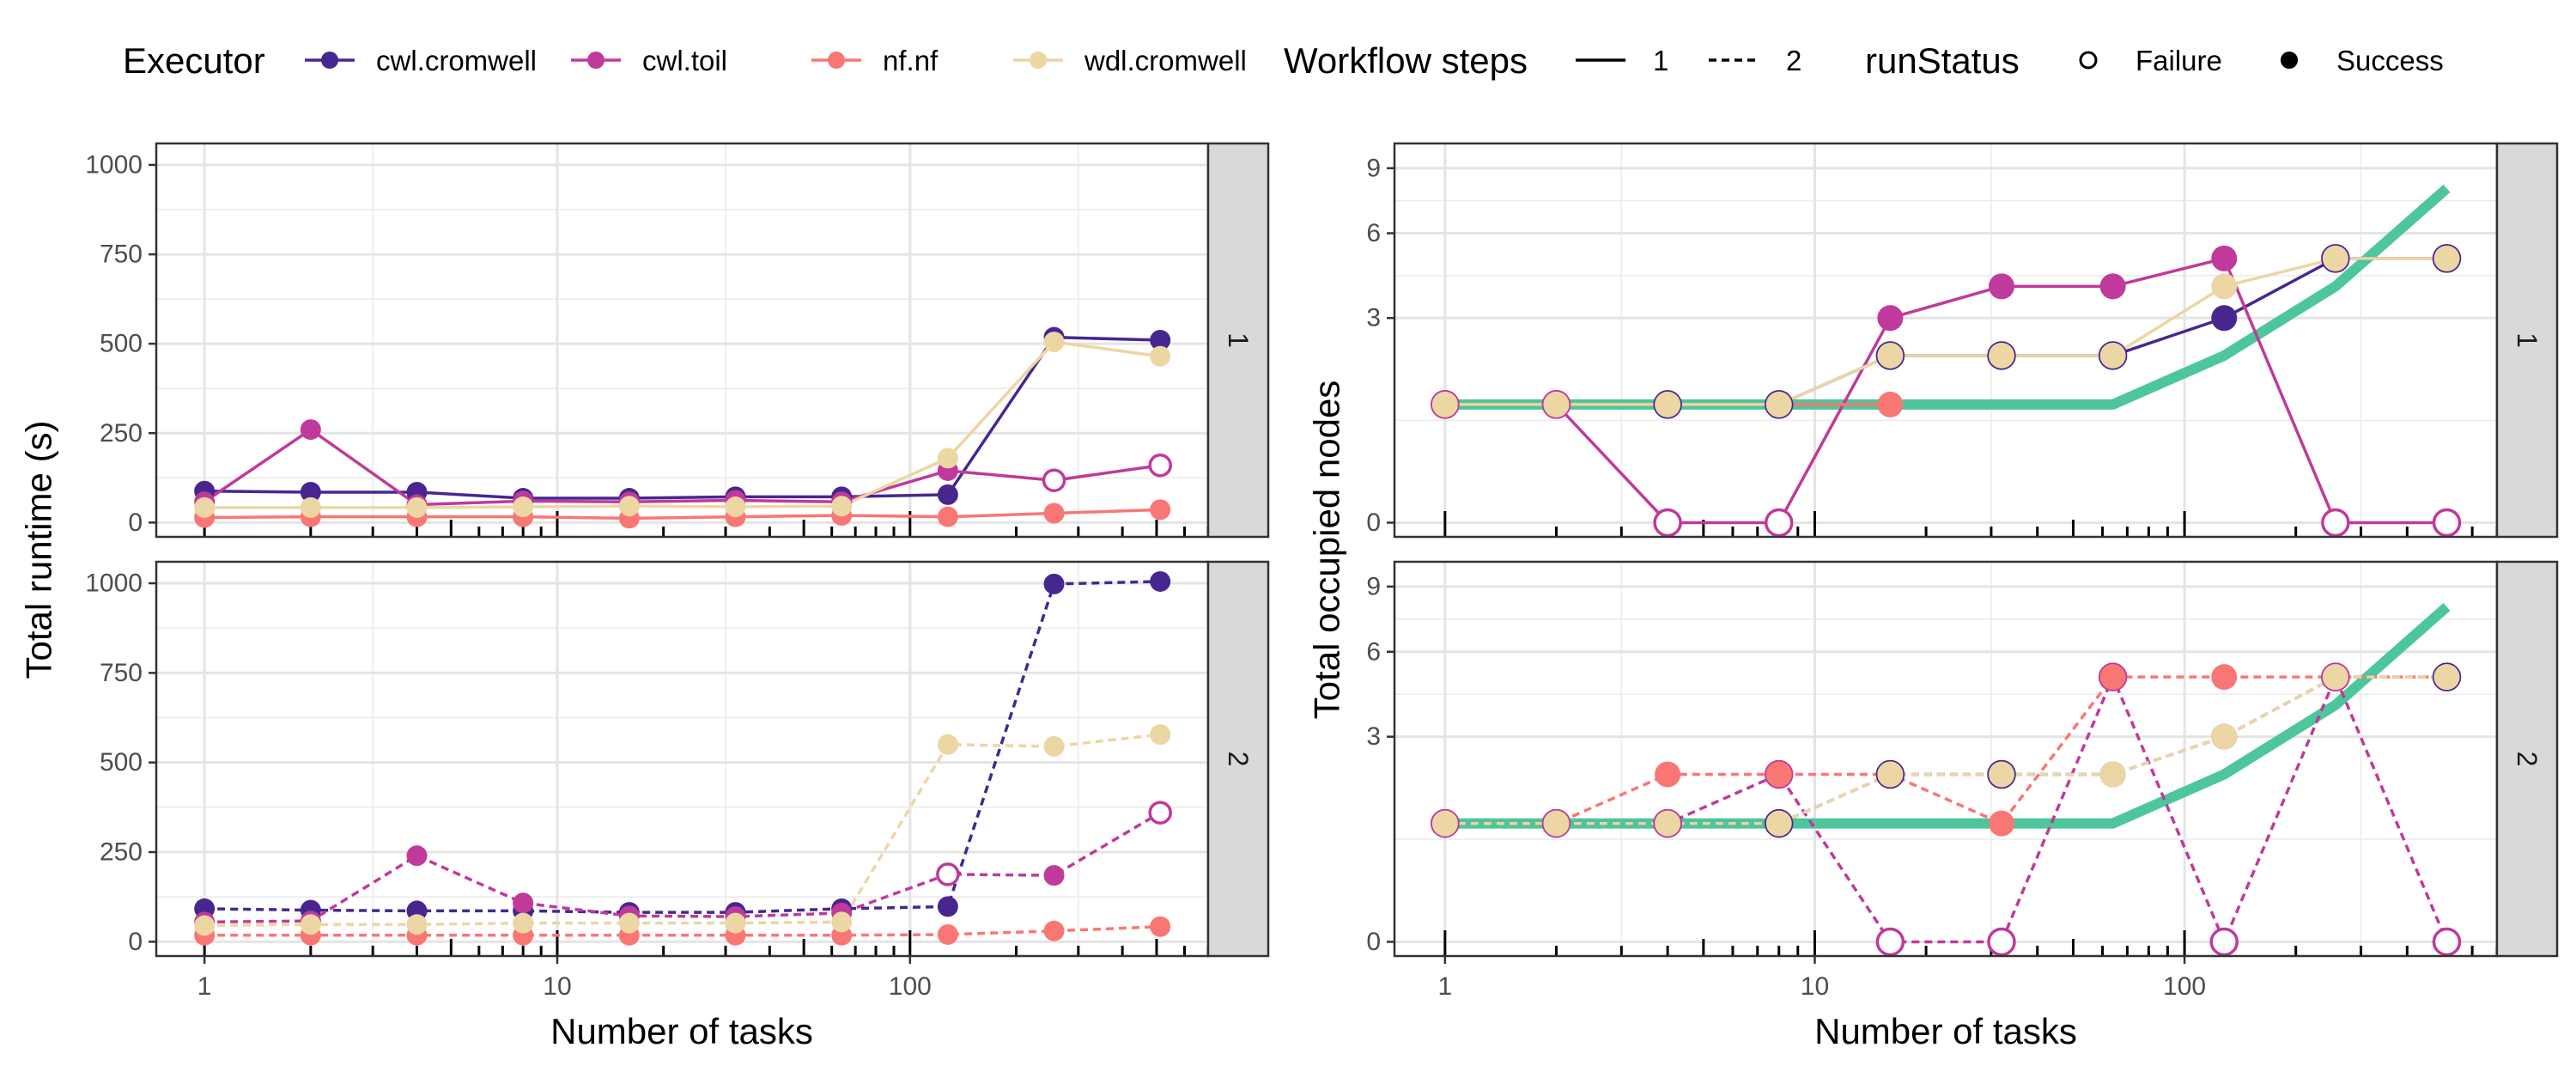  Describe the element at coordinates (1445, 986) in the screenshot. I see `x-tick-label: 1` at that location.